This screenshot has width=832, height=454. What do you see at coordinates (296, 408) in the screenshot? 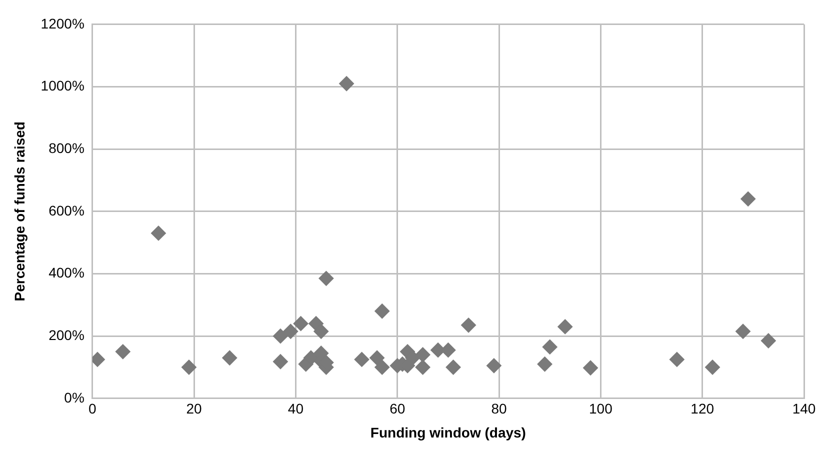
I see `x-tick-label: 40` at bounding box center [296, 408].